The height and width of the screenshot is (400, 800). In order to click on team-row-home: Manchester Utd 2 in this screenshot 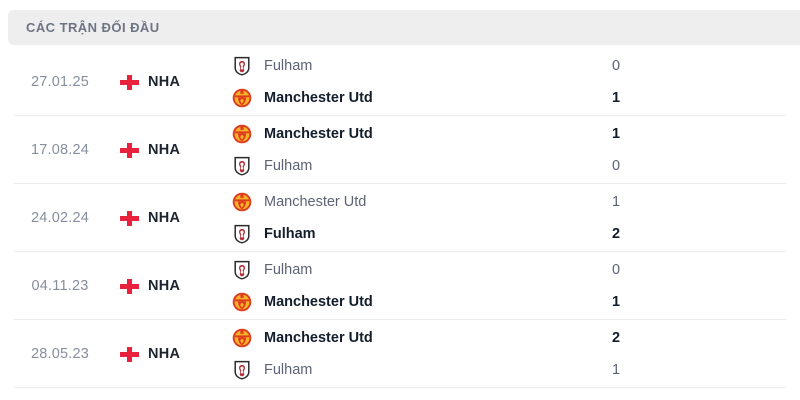, I will do `click(516, 338)`.